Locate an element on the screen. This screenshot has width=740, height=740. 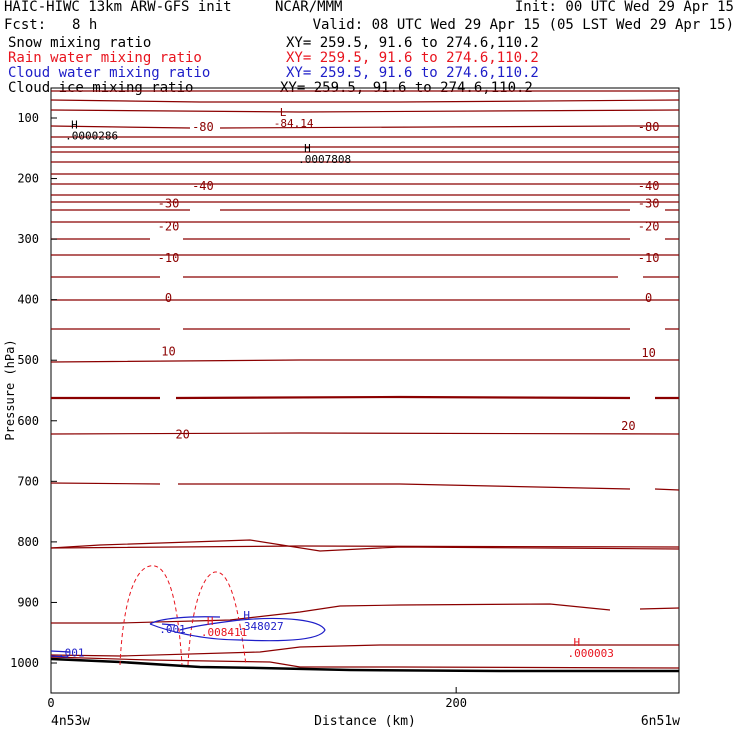
terrain-line is located at coordinates (364, 665).